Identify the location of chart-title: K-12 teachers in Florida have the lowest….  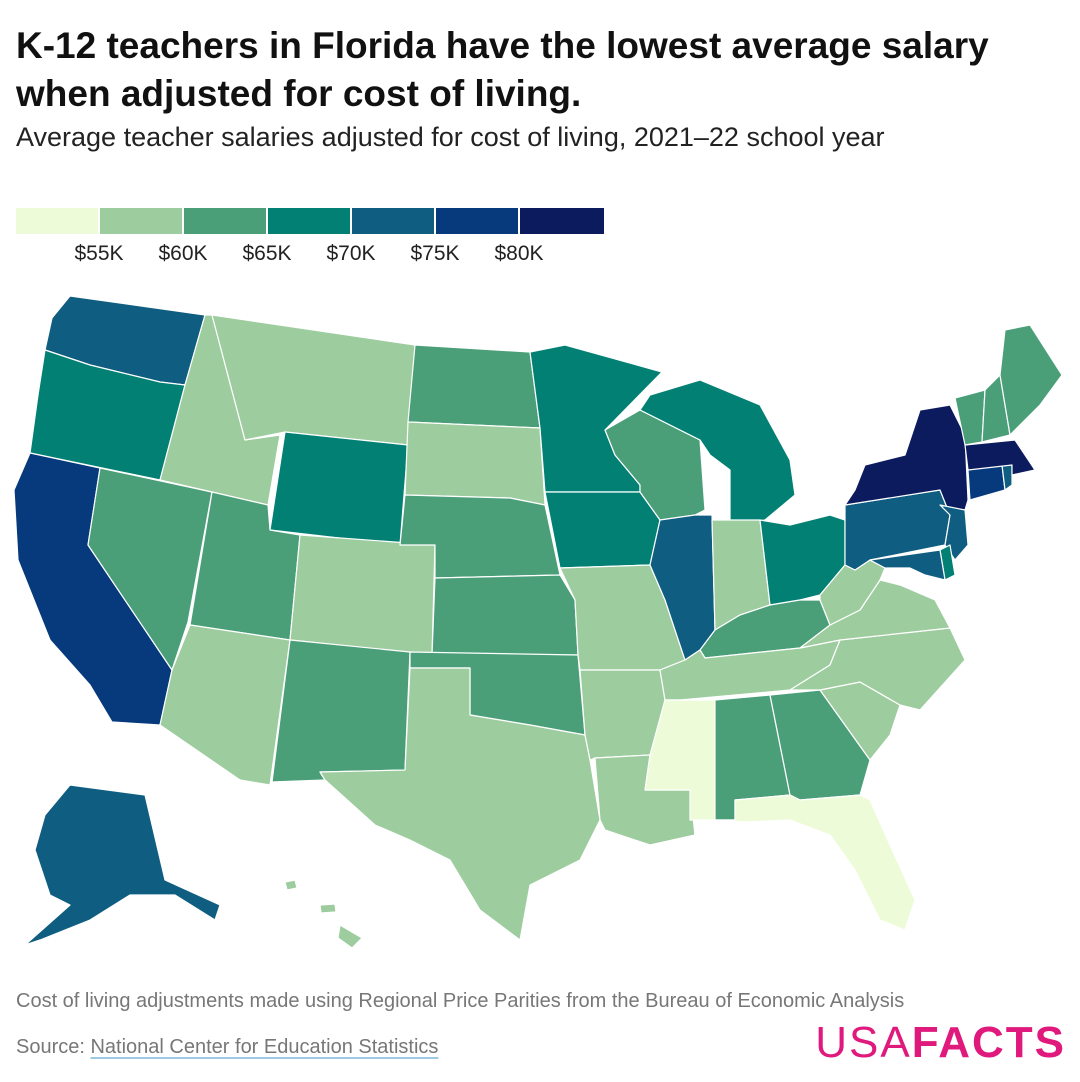
(502, 69).